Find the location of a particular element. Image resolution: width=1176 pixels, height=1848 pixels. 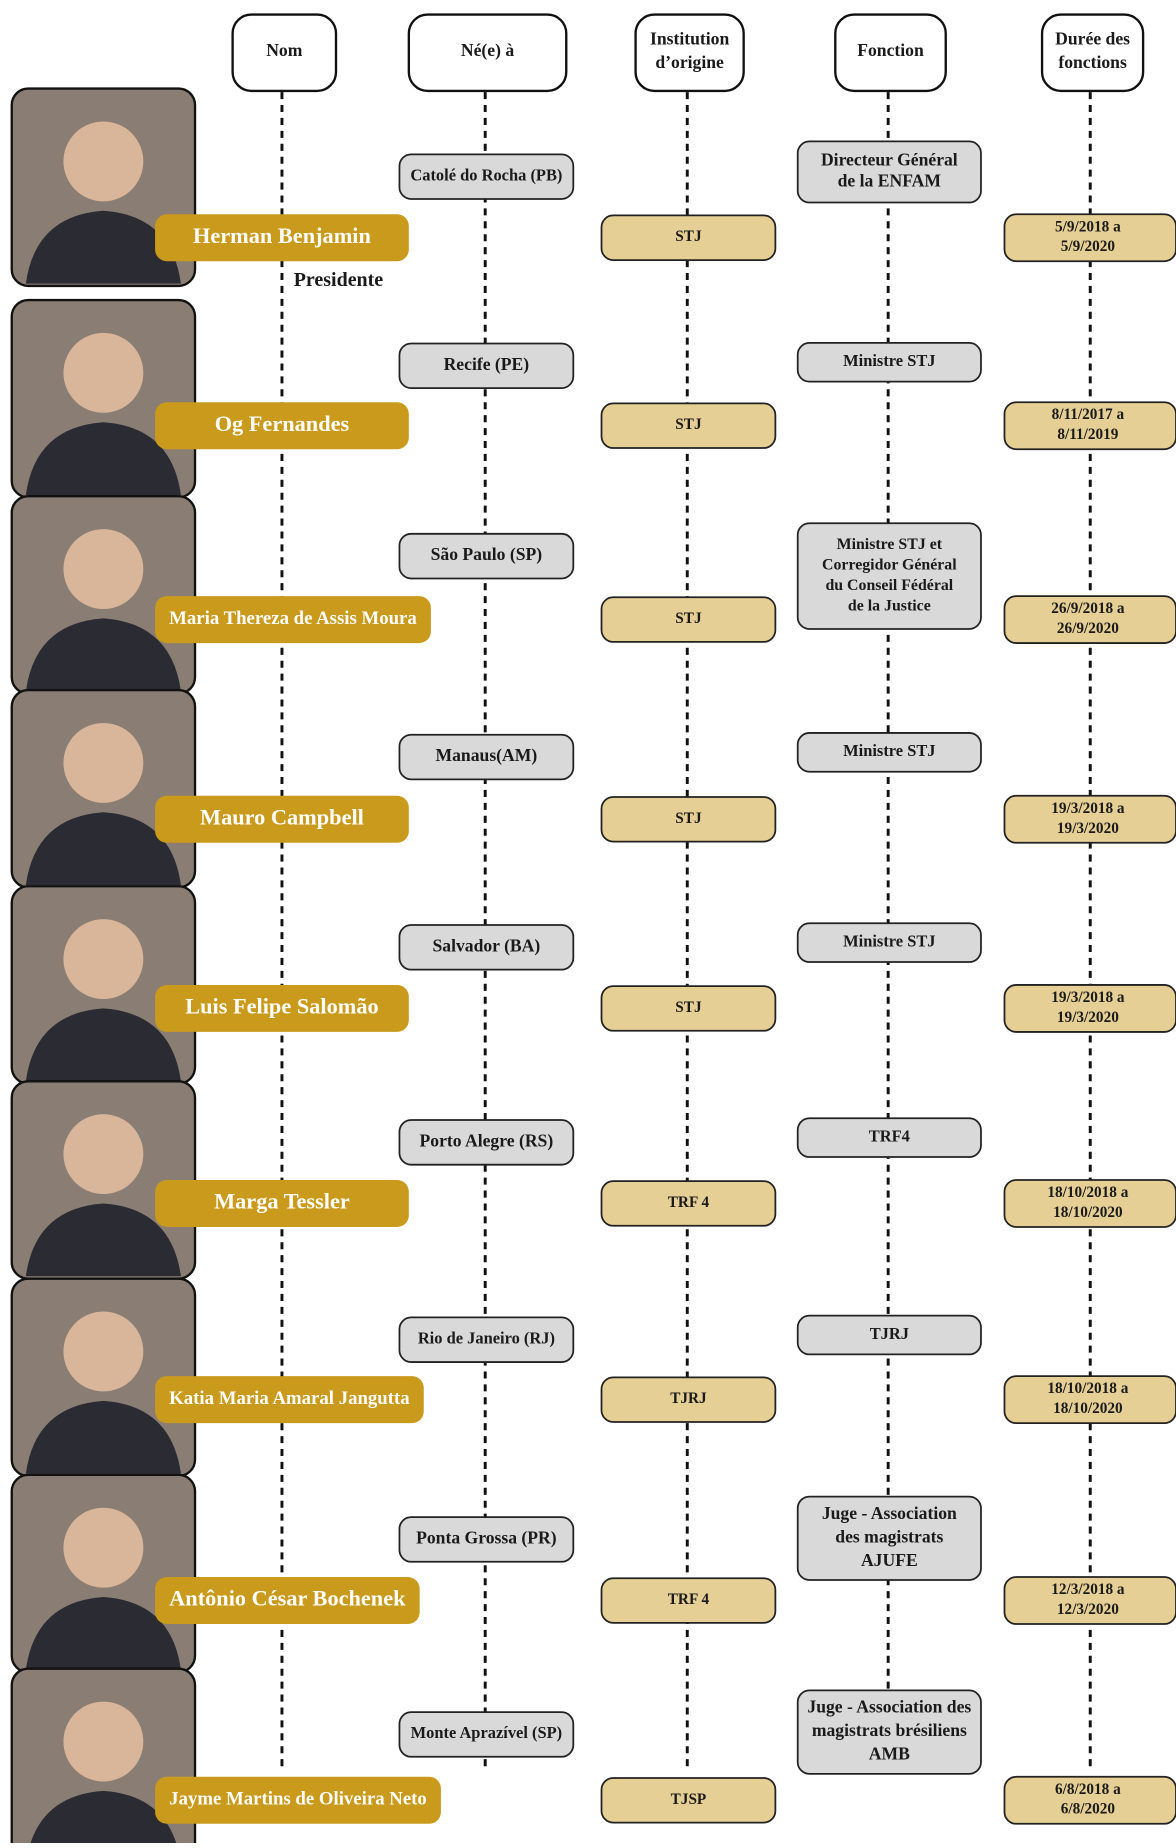

term-text: 5/9/2020 is located at coordinates (1088, 246).